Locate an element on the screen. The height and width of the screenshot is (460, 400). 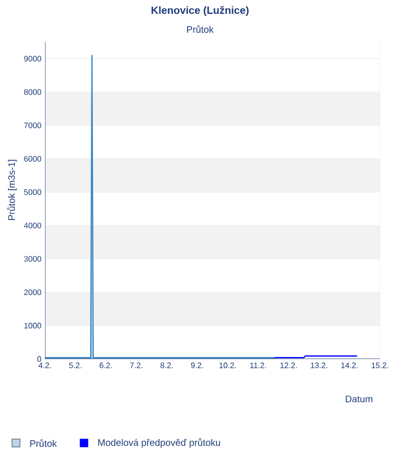
legend-label: Modelová předpověď průtoku is located at coordinates (159, 443).